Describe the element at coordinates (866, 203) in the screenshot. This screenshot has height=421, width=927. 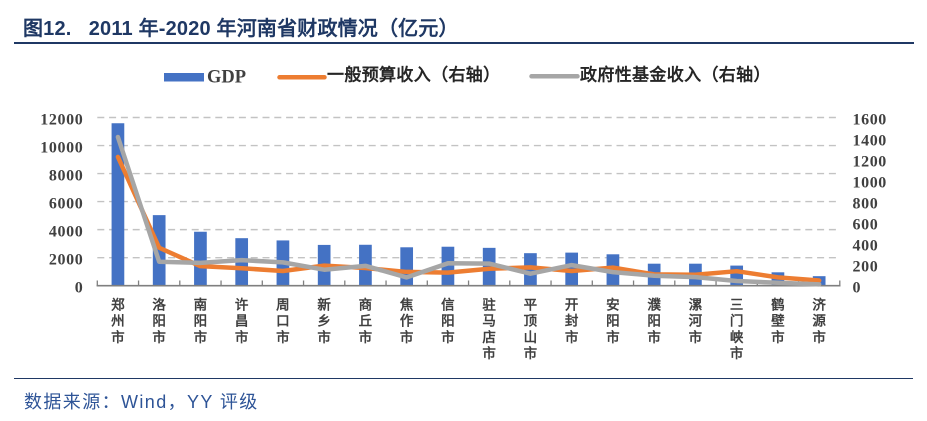
I see `svg-text: 800` at that location.